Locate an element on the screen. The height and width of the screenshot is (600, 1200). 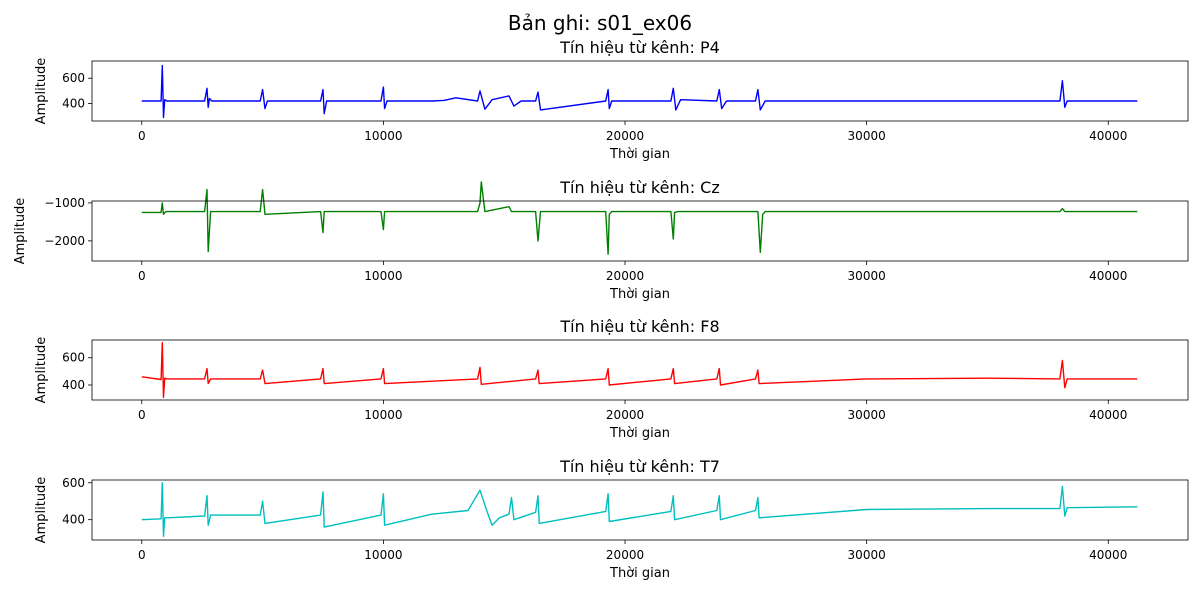
figure-title: Bản ghi: s01_ex06 is located at coordinates (600, 23).